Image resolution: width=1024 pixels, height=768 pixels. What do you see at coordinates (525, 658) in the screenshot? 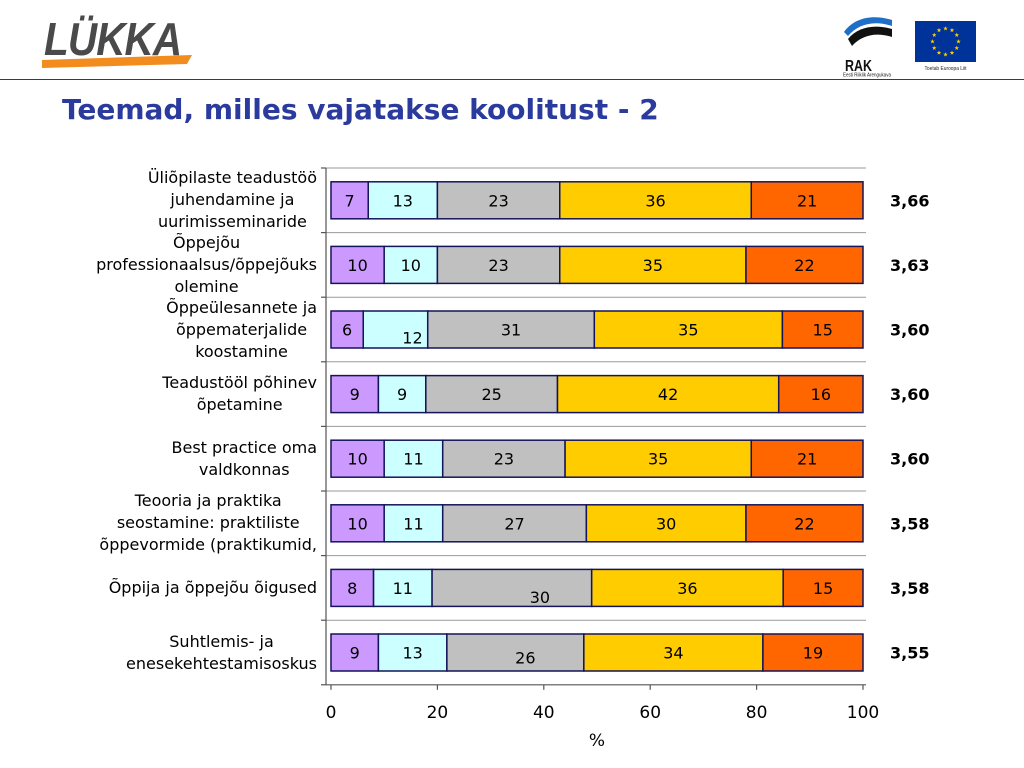
I see `data-label: 26` at bounding box center [525, 658].